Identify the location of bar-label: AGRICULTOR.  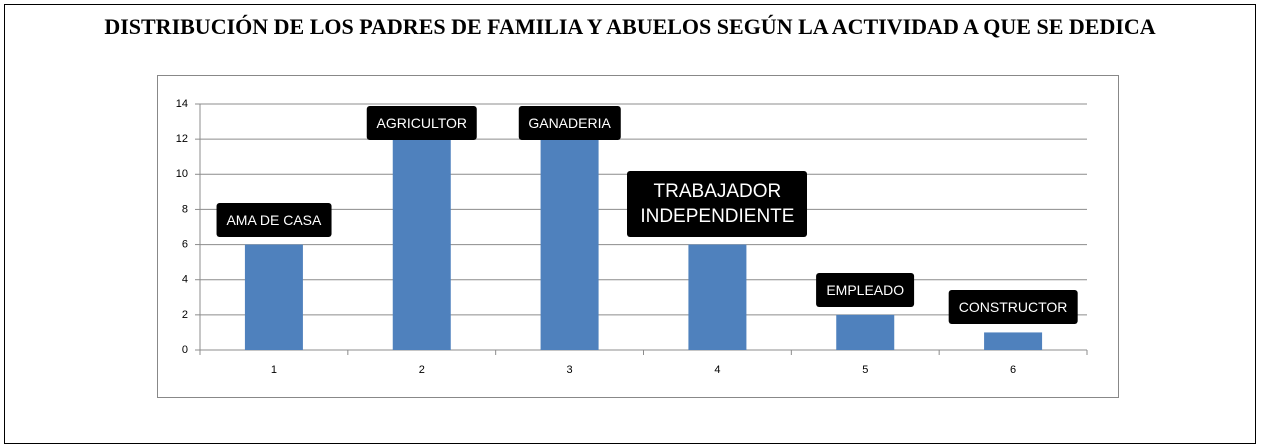
(421, 123).